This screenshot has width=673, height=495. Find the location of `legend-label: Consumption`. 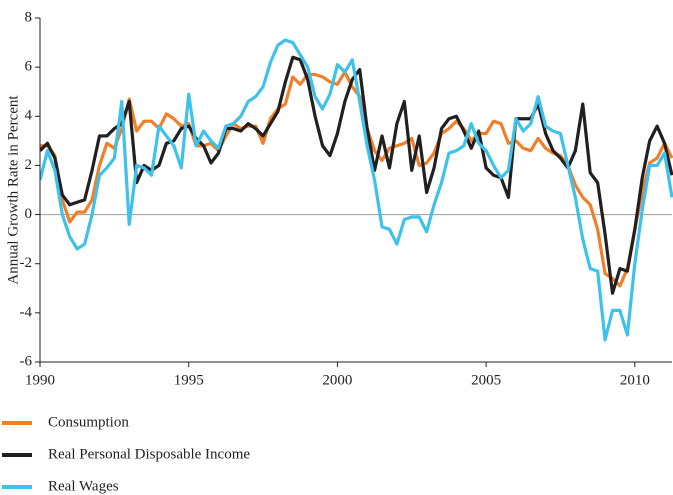

legend-label: Consumption is located at coordinates (88, 422).